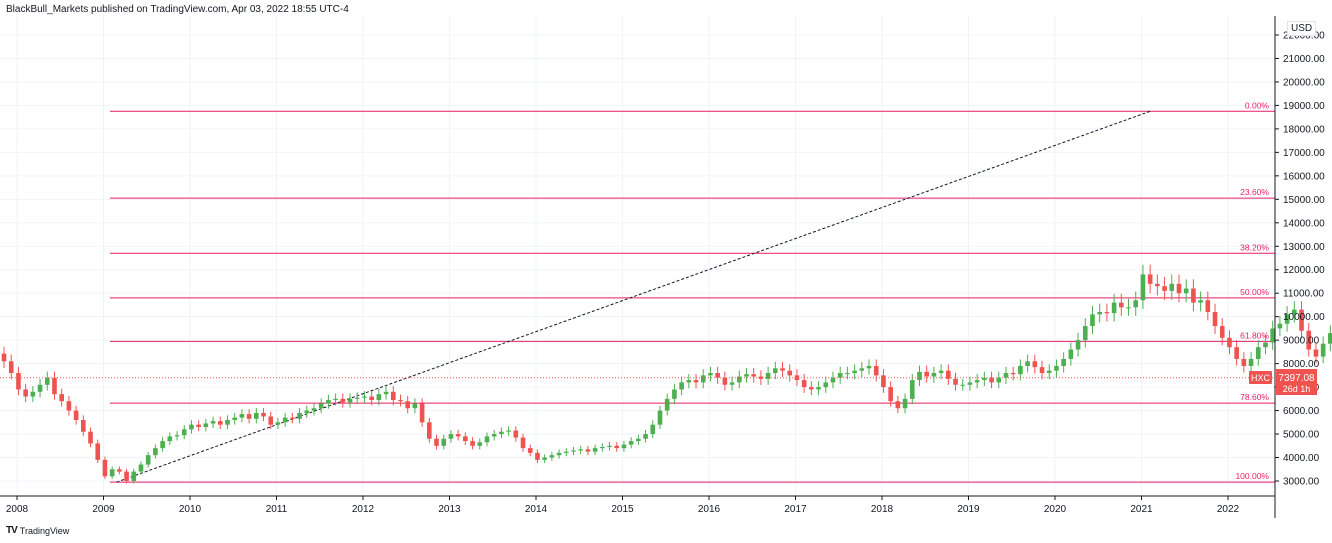  I want to click on x-tick-label: 2017, so click(795, 509).